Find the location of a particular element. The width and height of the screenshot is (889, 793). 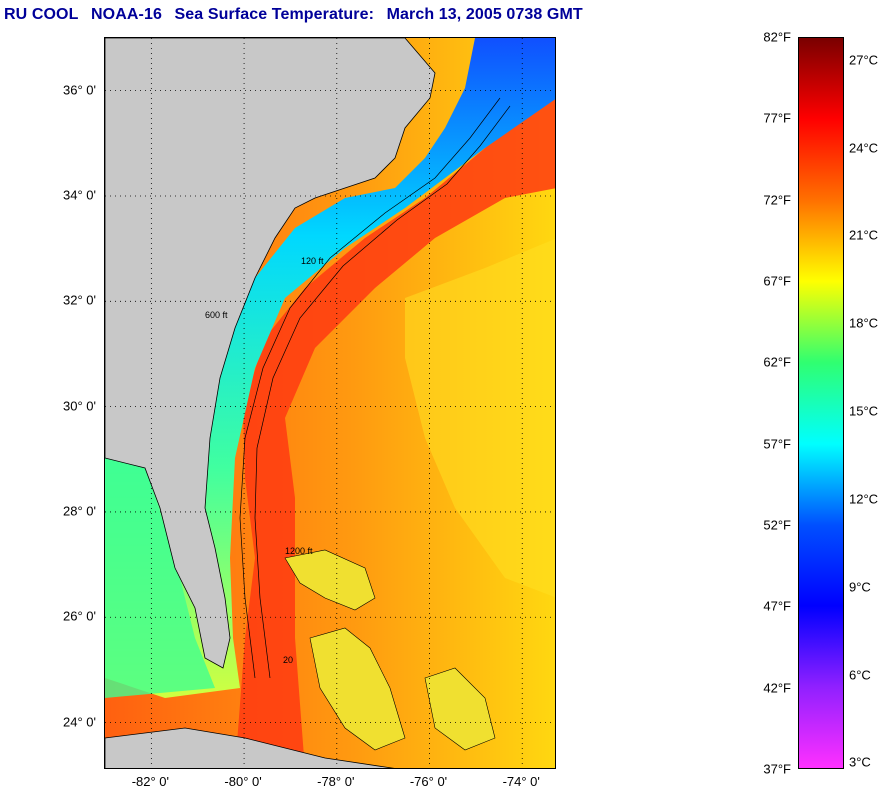

title-product: Sea Surface Temperature: is located at coordinates (274, 14).